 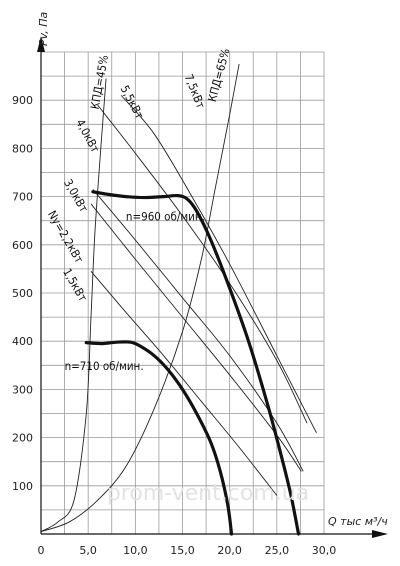 I want to click on x-tick-label: 5,0, so click(x=88, y=550).